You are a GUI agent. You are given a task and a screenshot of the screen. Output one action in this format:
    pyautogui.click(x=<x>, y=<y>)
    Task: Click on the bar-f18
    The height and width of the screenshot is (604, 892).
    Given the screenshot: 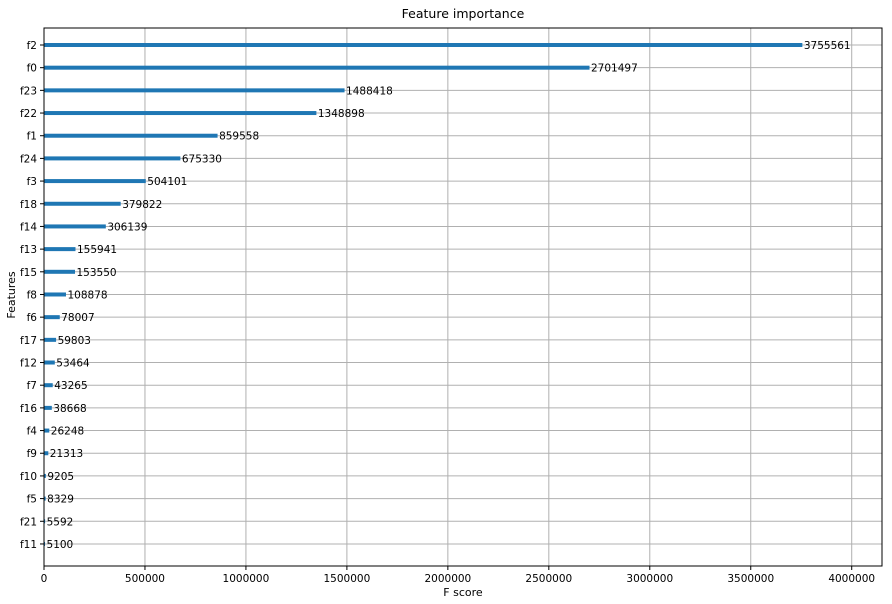 What is the action you would take?
    pyautogui.click(x=82, y=203)
    